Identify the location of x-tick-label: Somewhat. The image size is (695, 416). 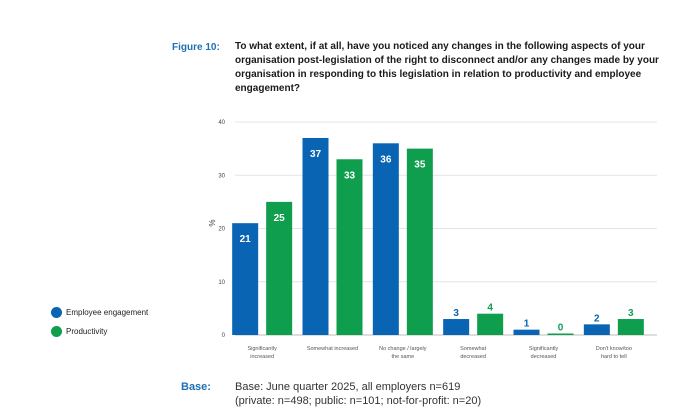
(473, 349).